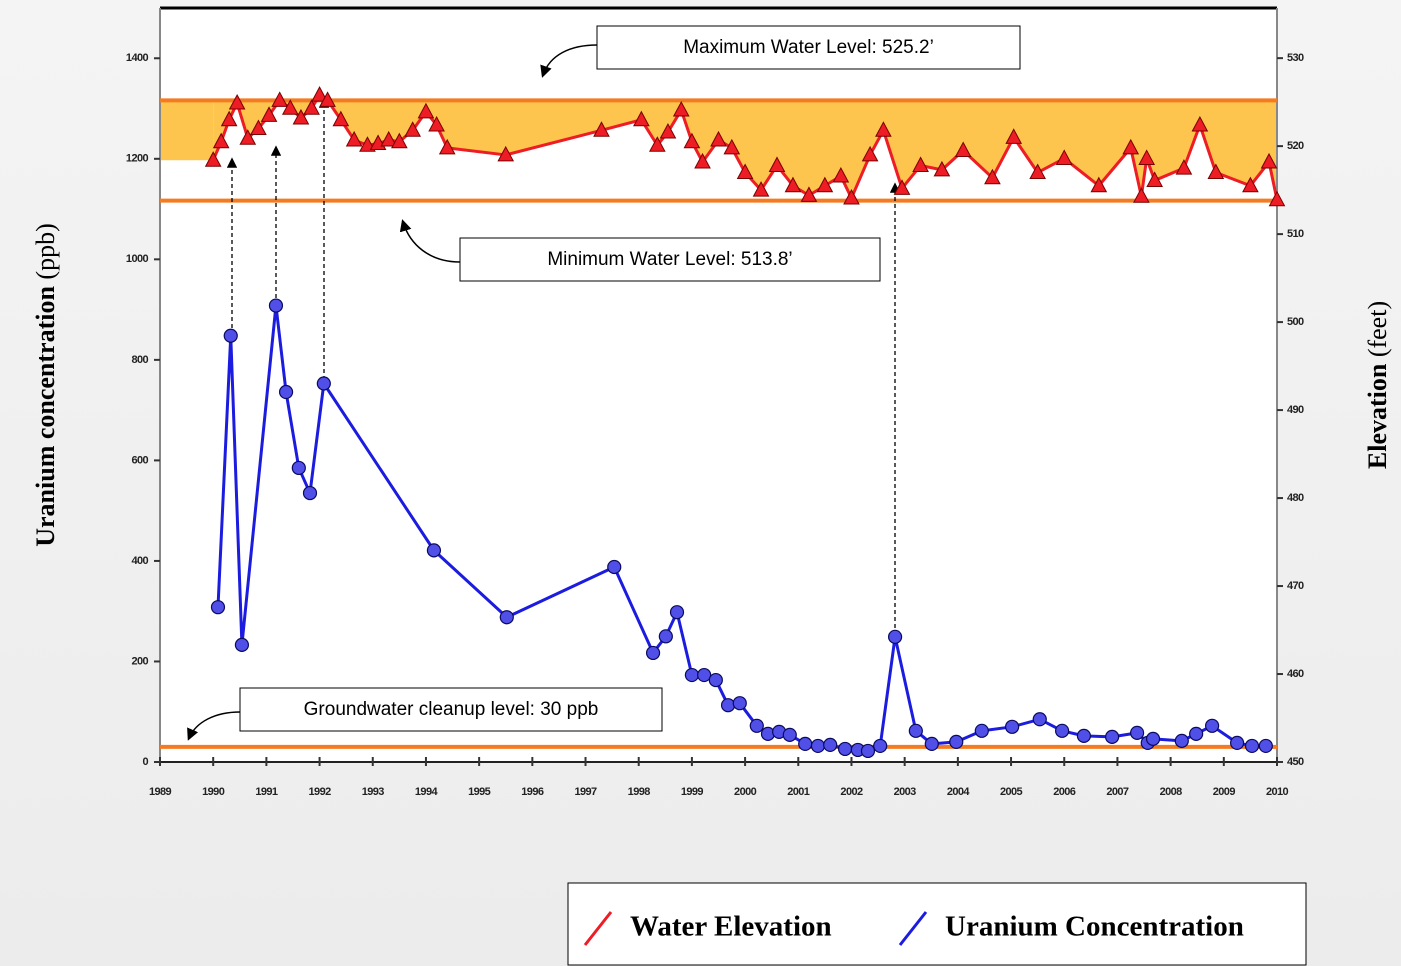 The height and width of the screenshot is (966, 1401). I want to click on x-tick-label: 1993, so click(373, 792).